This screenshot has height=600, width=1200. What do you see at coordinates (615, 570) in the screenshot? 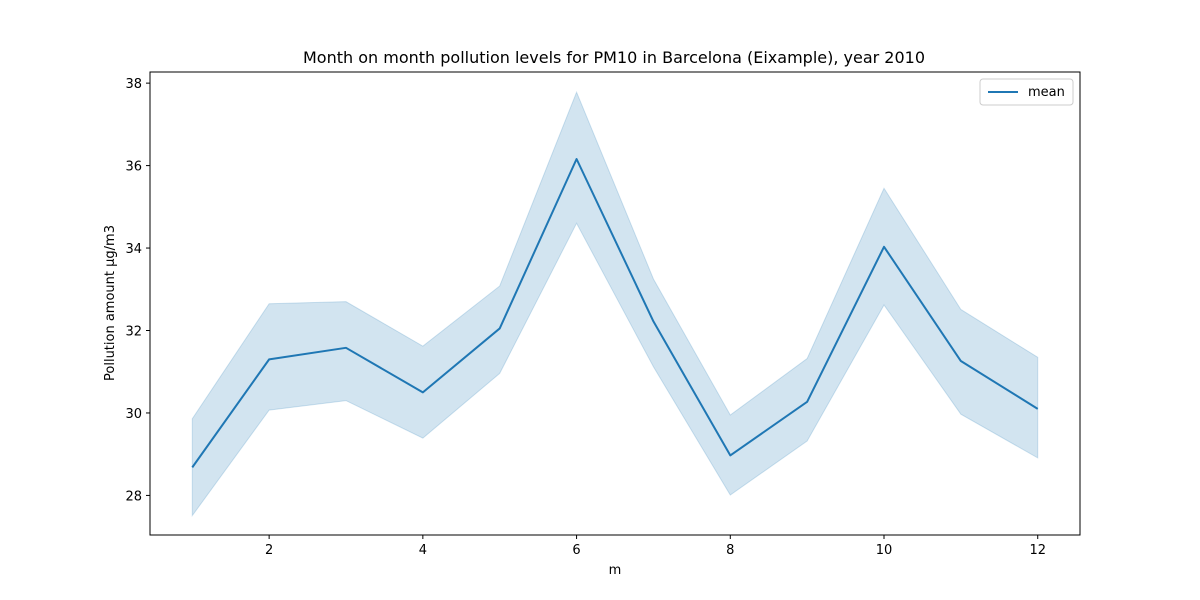
I see `x-axis-label: m` at bounding box center [615, 570].